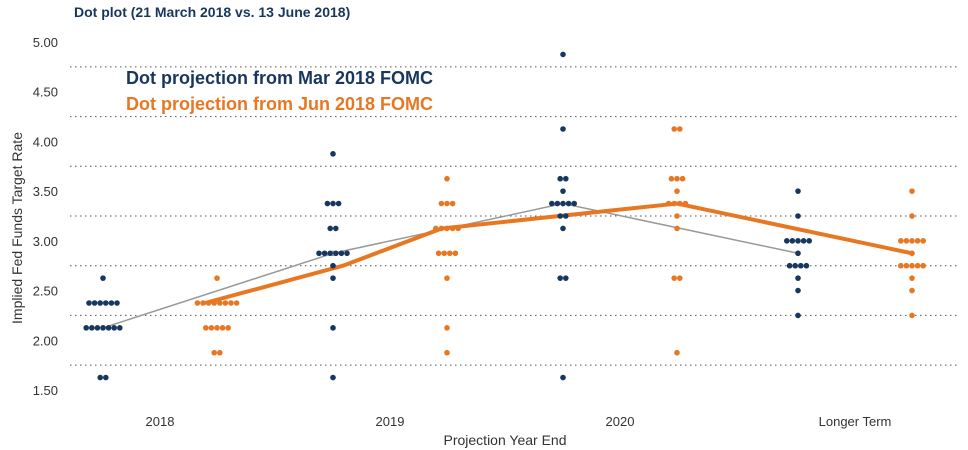 The image size is (968, 450). I want to click on legend-label-mar-2018: Dot projection from Mar 2018 FOMC, so click(279, 78).